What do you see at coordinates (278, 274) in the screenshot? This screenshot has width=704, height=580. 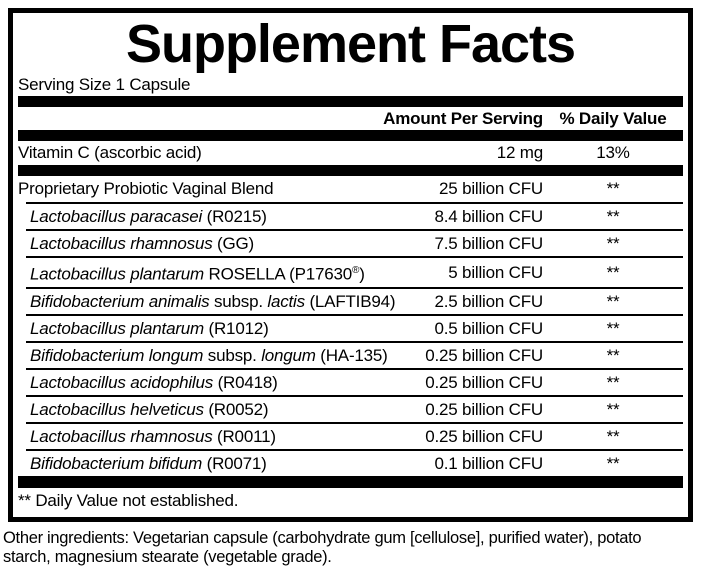 I see `strain-name-segment: ROSELLA (P17630` at bounding box center [278, 274].